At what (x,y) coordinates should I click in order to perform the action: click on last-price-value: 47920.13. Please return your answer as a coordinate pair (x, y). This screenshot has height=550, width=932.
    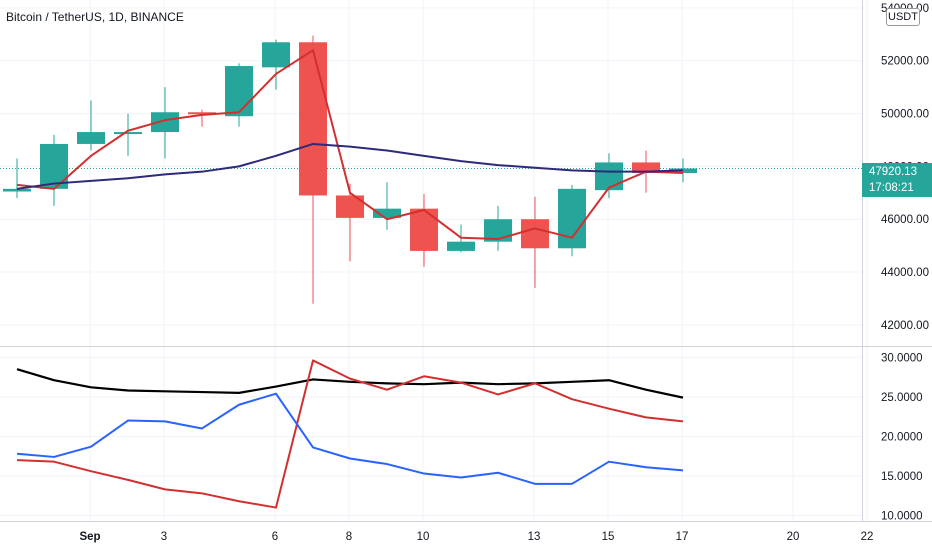
    Looking at the image, I should click on (893, 172).